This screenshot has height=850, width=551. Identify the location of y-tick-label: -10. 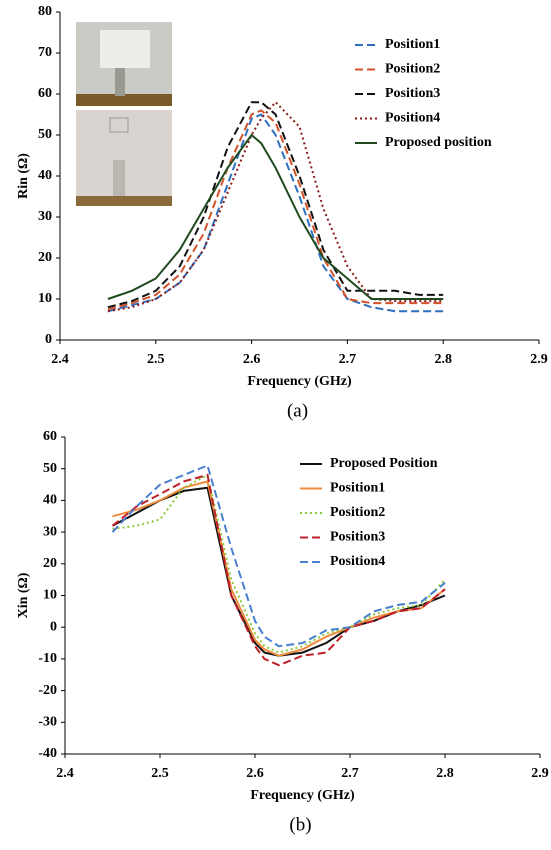
(47, 658).